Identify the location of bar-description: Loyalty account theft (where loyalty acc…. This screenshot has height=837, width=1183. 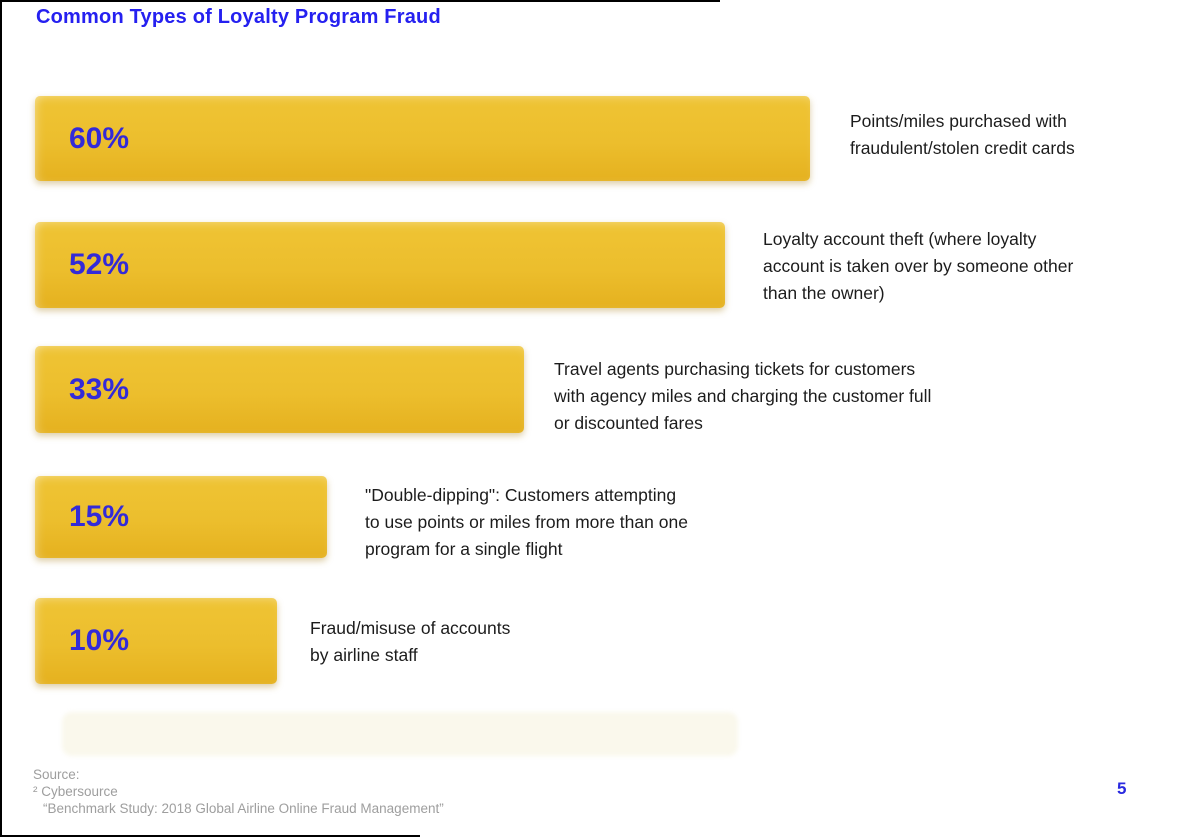
(918, 266).